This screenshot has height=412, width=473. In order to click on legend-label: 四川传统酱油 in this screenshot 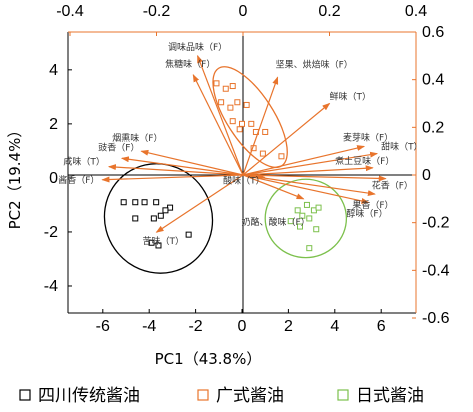, I will do `click(89, 396)`.